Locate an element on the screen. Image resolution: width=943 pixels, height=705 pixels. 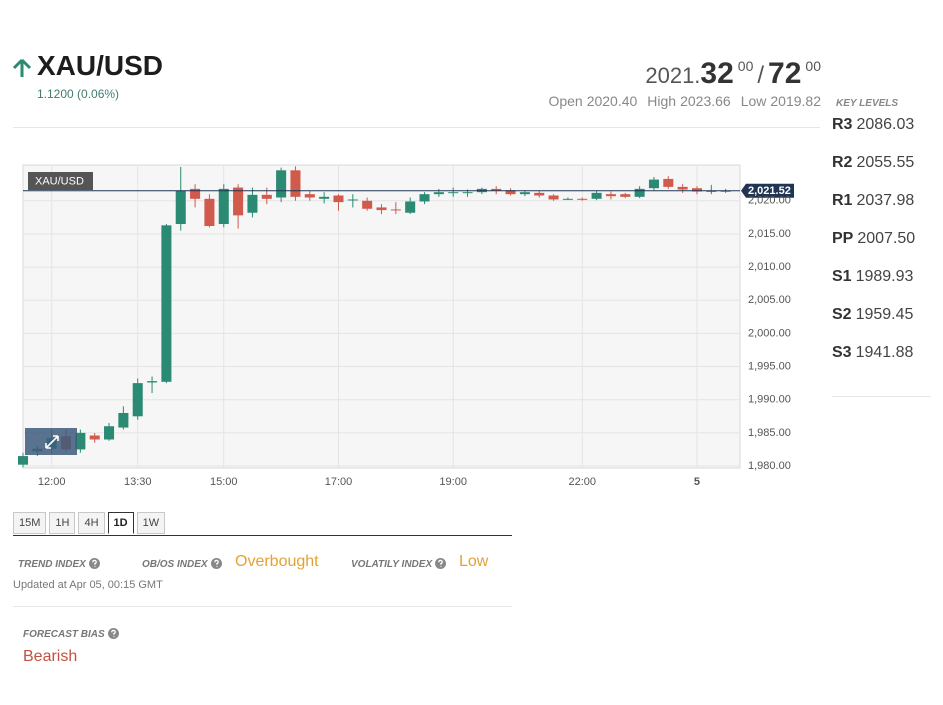
ask-small: 00 is located at coordinates (813, 66).